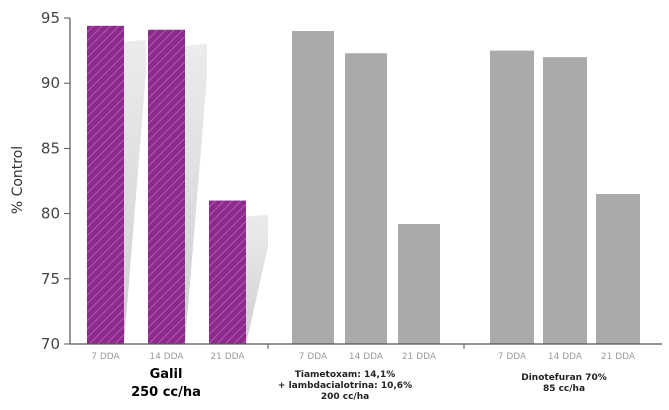  What do you see at coordinates (166, 374) in the screenshot?
I see `group-label-line: Galil` at bounding box center [166, 374].